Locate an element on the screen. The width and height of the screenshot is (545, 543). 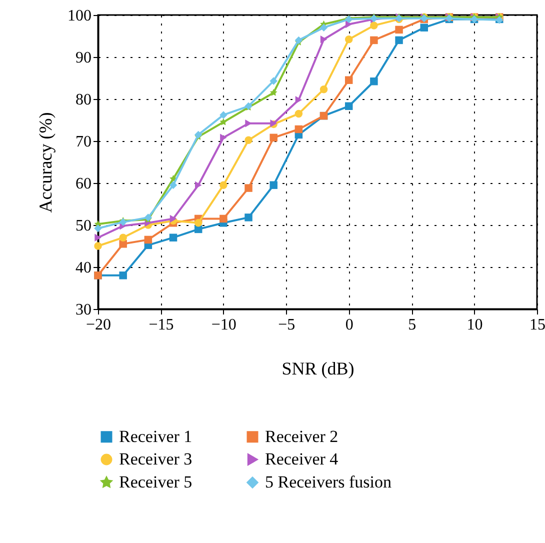
y-tick-label: 40 is located at coordinates (84, 268).